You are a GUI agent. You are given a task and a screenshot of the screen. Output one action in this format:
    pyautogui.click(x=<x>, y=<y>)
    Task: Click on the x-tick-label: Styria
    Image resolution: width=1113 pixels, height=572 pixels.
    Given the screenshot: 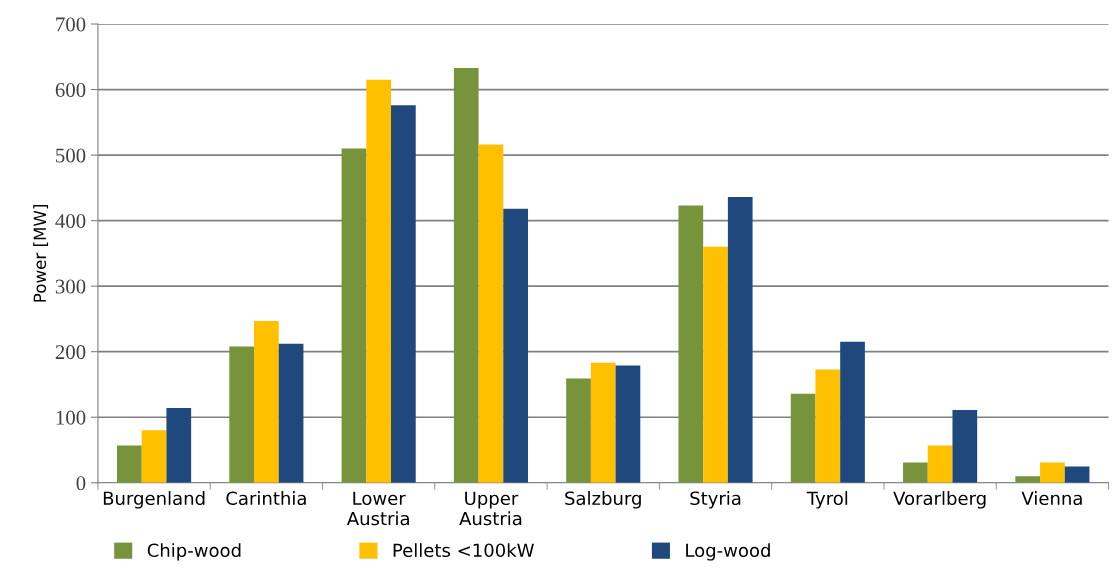 What is the action you would take?
    pyautogui.click(x=715, y=500)
    